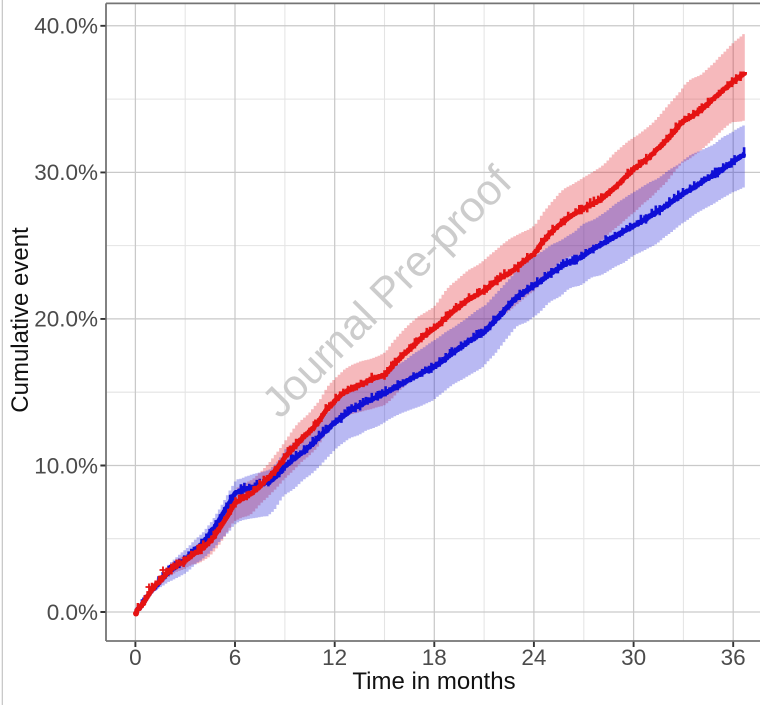 The width and height of the screenshot is (760, 705). What do you see at coordinates (633, 657) in the screenshot?
I see `svg-text: 30` at bounding box center [633, 657].